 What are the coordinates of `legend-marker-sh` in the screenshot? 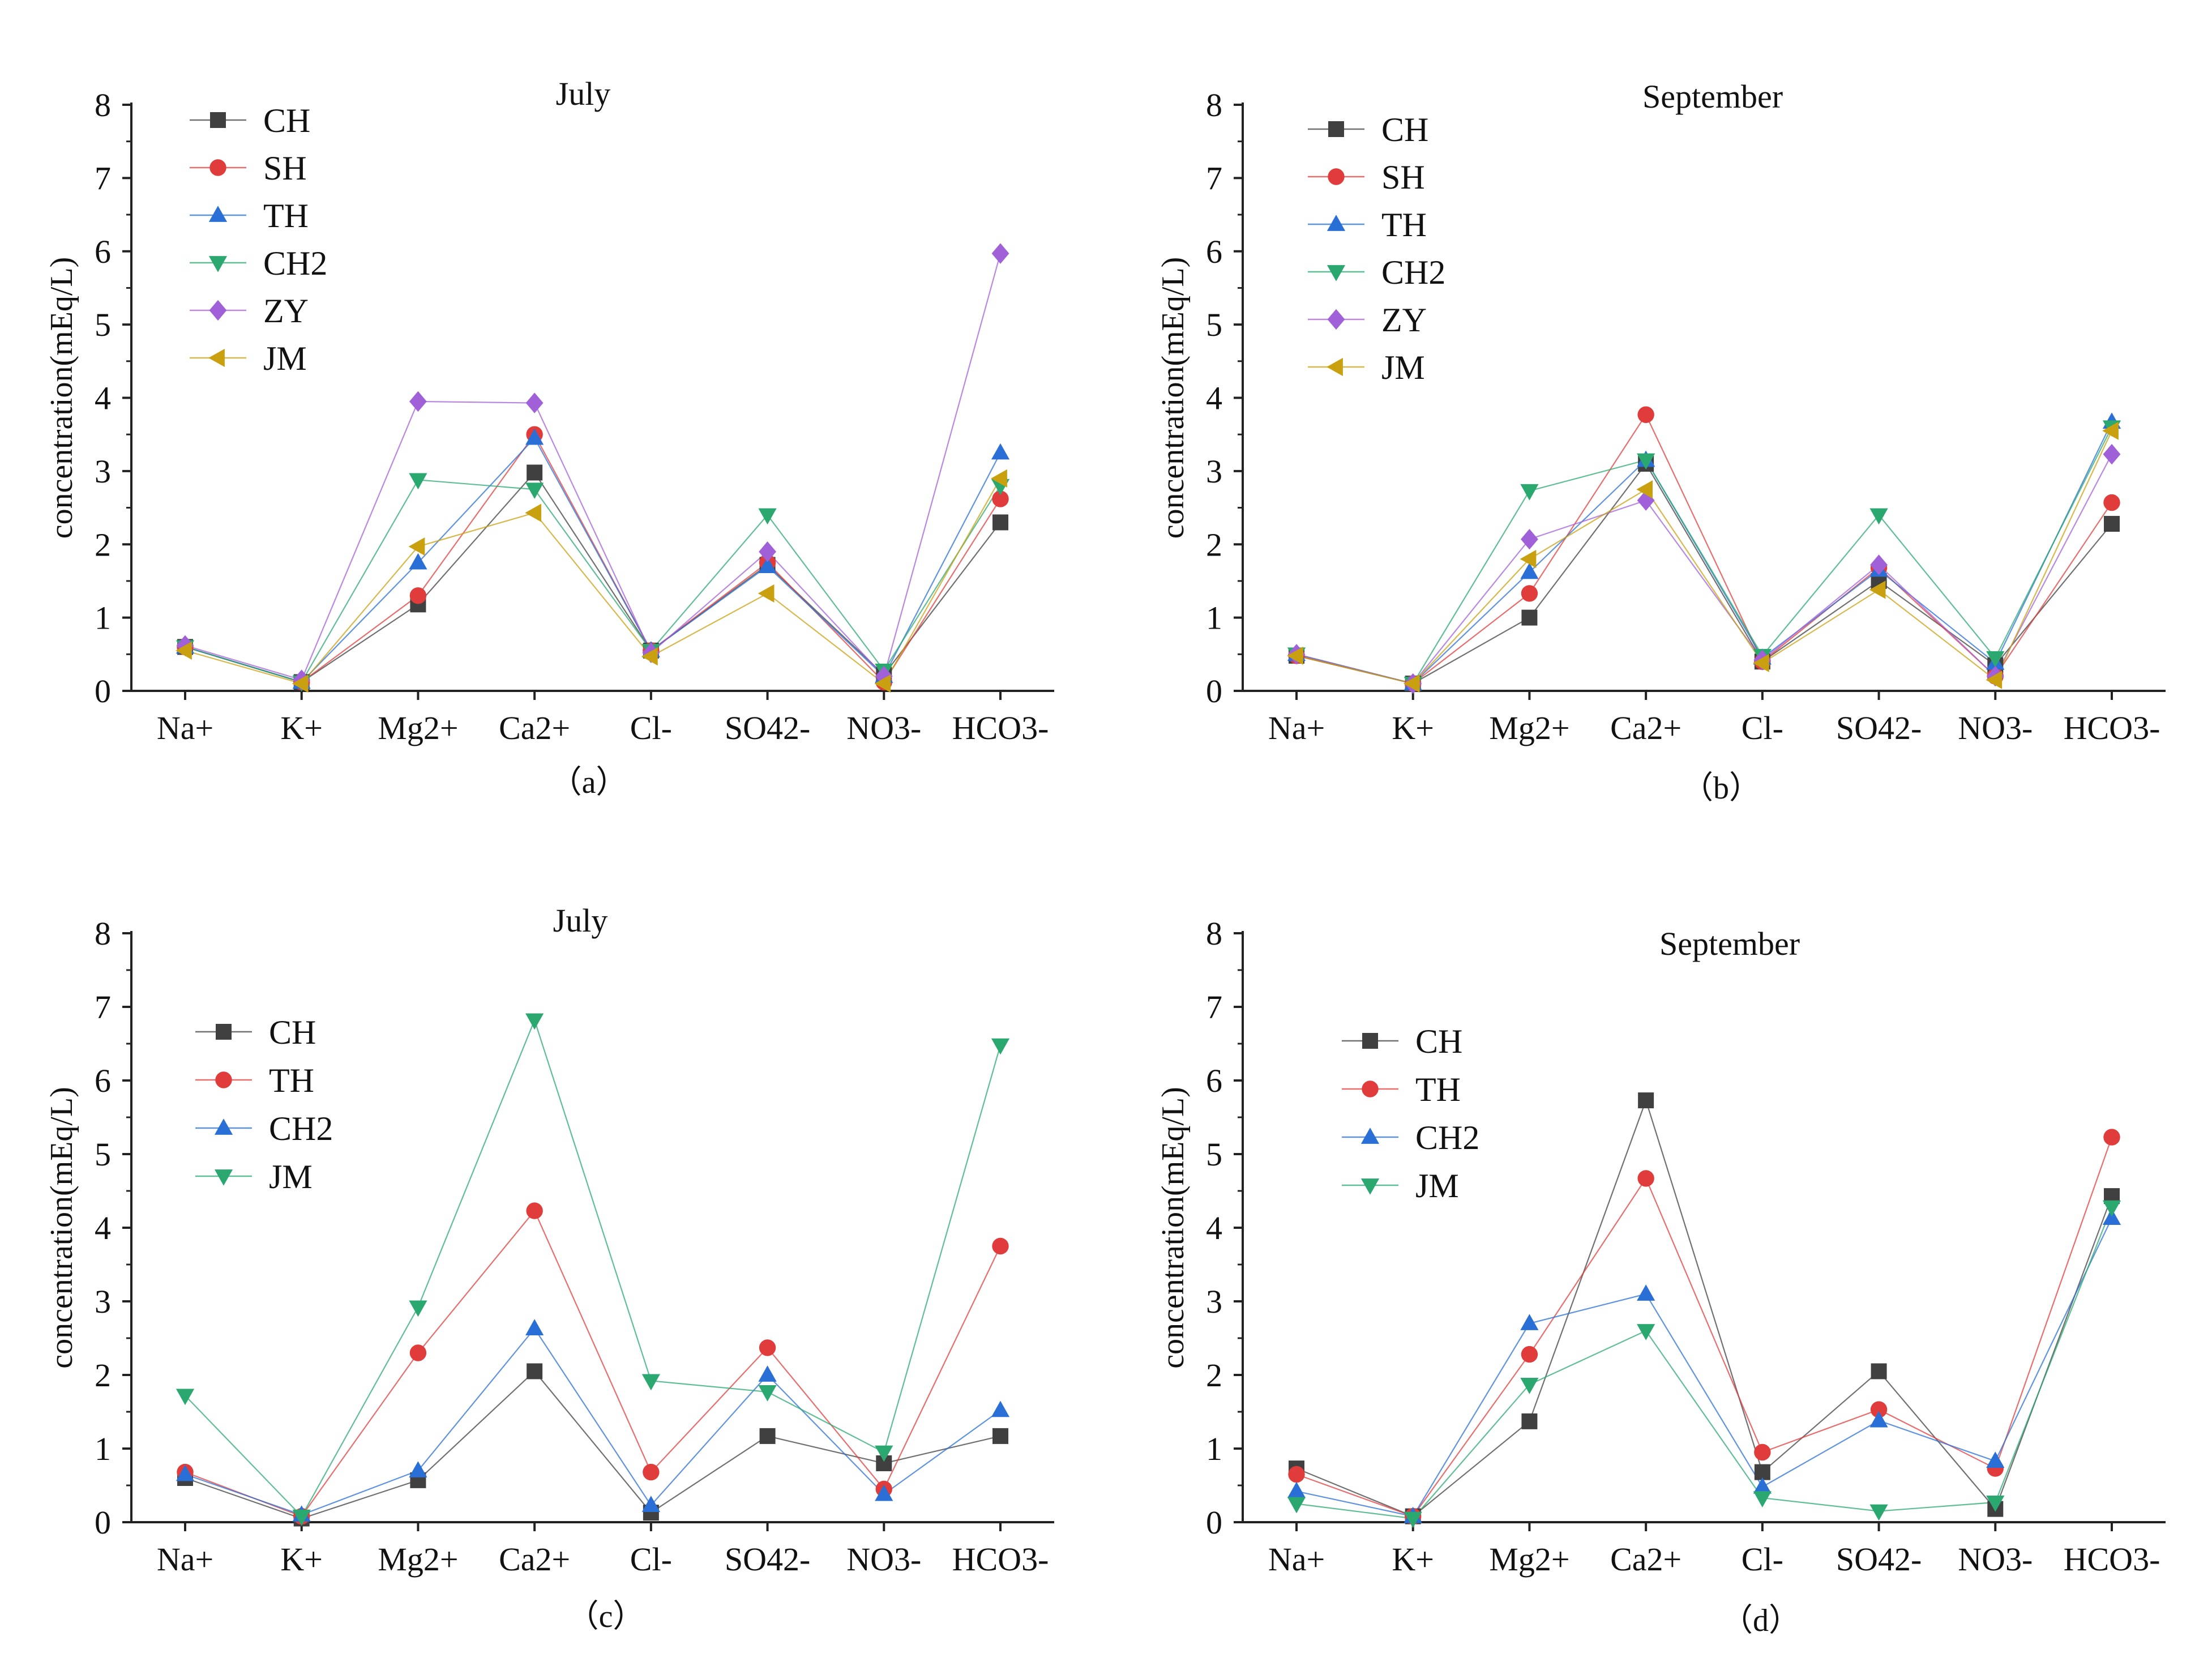 It's located at (1336, 176).